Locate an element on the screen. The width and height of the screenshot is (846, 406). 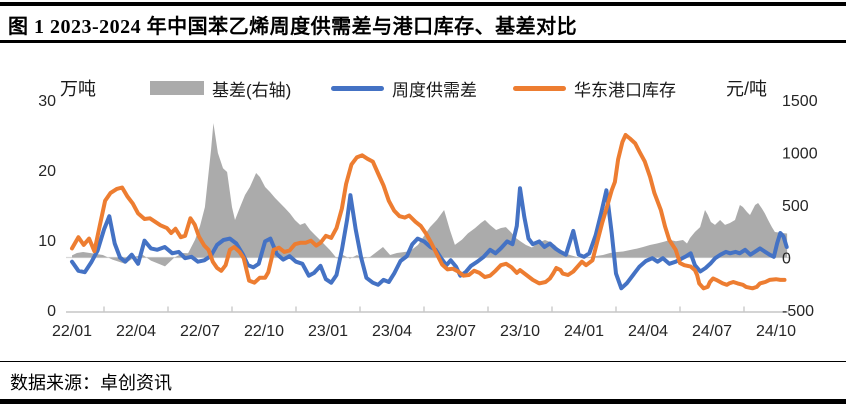
bottom-divider is located at coordinates (423, 401).